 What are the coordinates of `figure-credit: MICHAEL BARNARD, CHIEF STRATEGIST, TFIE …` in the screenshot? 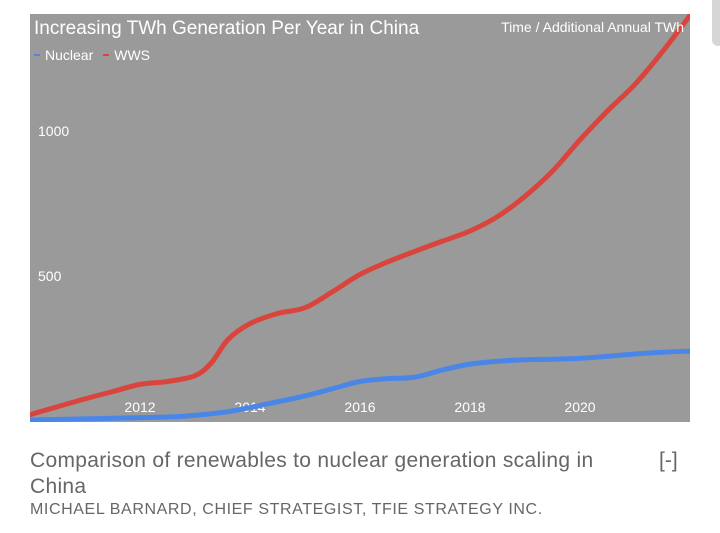 It's located at (286, 509).